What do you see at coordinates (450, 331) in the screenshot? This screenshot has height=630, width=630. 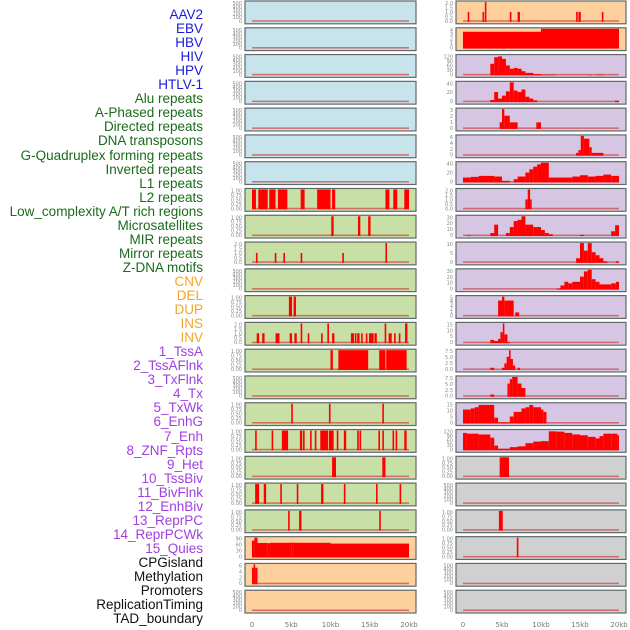 I see `y-tick-label: 10` at bounding box center [450, 331].